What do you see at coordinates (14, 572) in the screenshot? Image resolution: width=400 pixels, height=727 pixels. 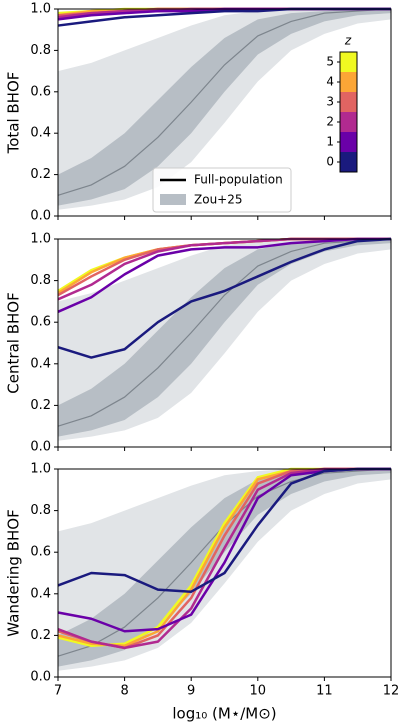 I see `y-axis-label: Wandering BHOF` at bounding box center [14, 572].